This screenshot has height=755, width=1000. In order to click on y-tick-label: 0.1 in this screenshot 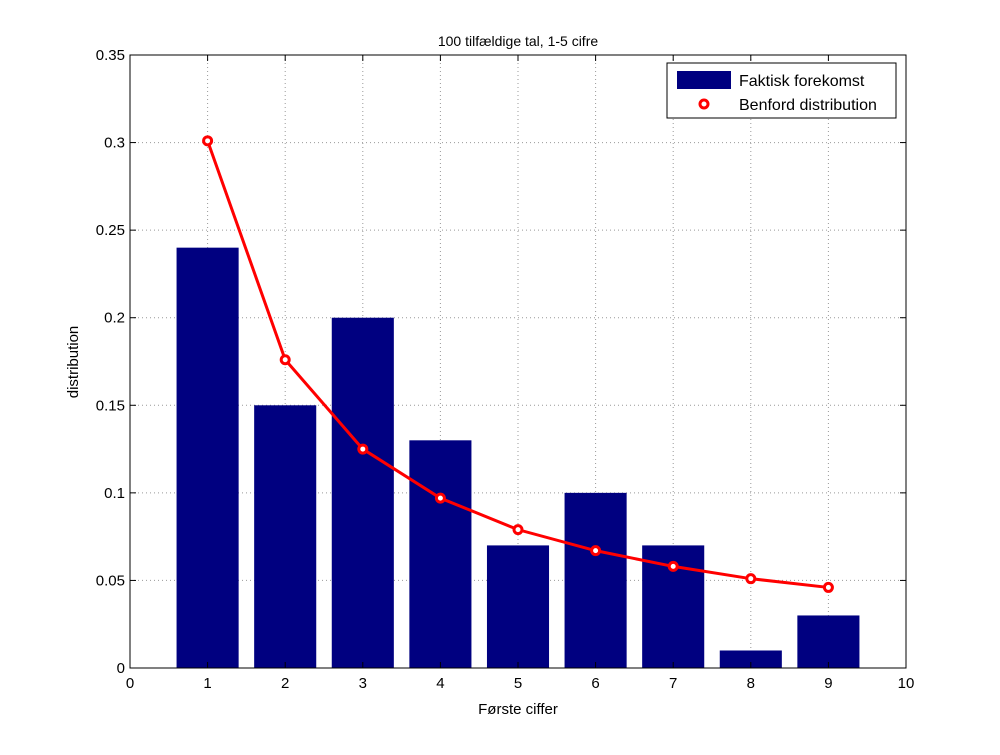, I will do `click(114, 493)`.